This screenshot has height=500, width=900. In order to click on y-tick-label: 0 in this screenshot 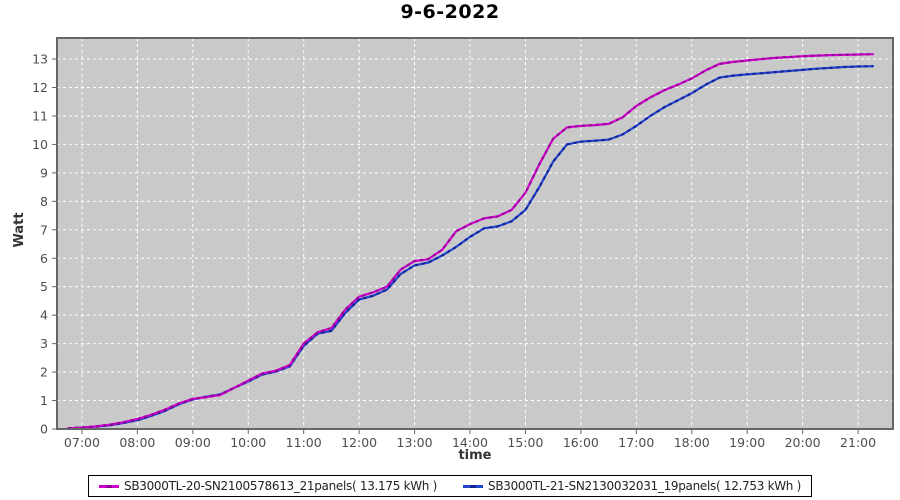, I will do `click(44, 429)`.